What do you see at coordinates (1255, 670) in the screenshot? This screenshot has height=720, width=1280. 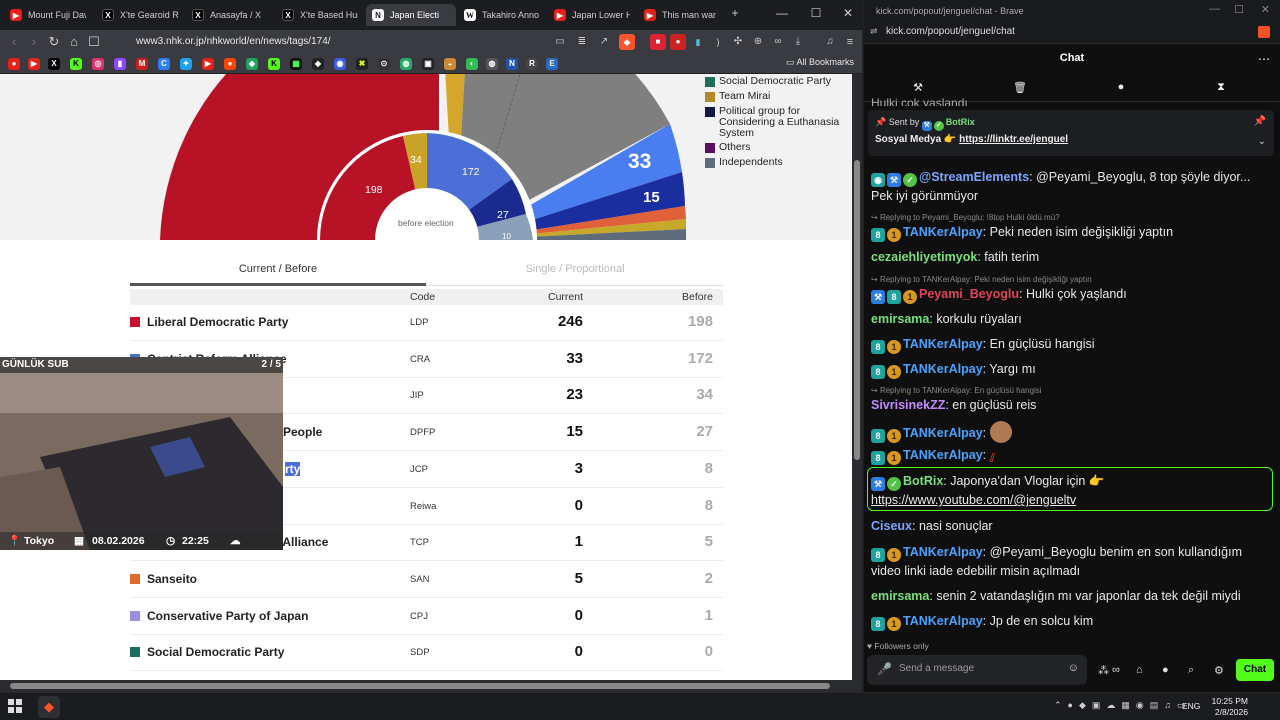 I see `send-chat-button: Chat` at bounding box center [1255, 670].